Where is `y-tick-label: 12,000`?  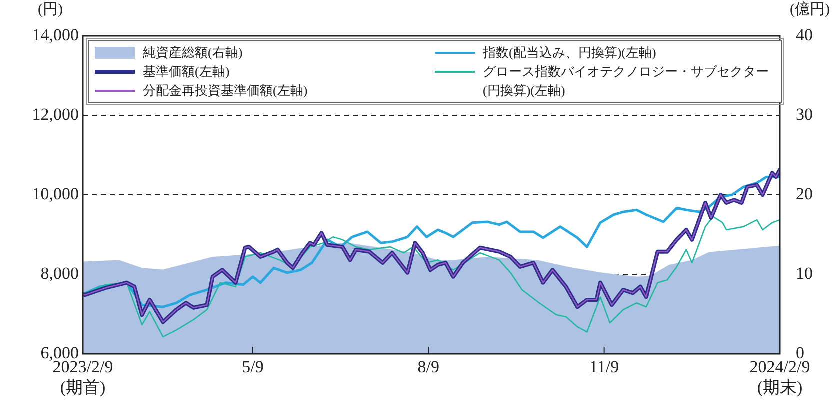
y-tick-label: 12,000 is located at coordinates (55, 114).